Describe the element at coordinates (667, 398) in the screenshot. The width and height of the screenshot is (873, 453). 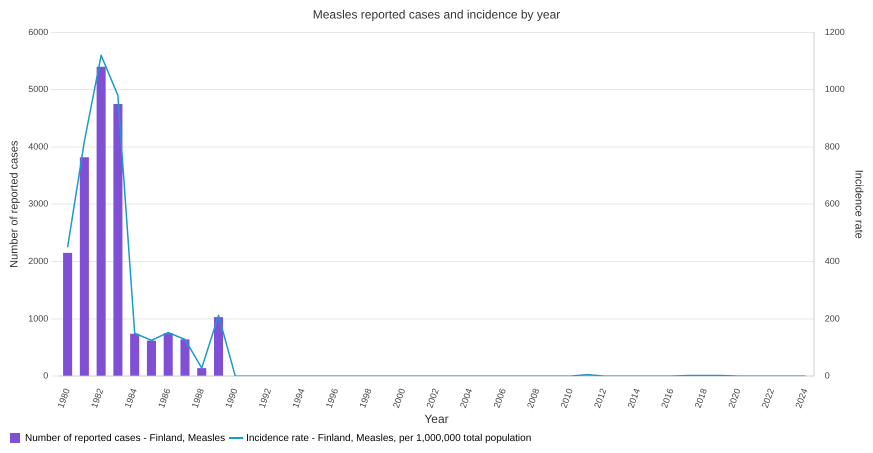
I see `x-tick-label: 2016` at that location.